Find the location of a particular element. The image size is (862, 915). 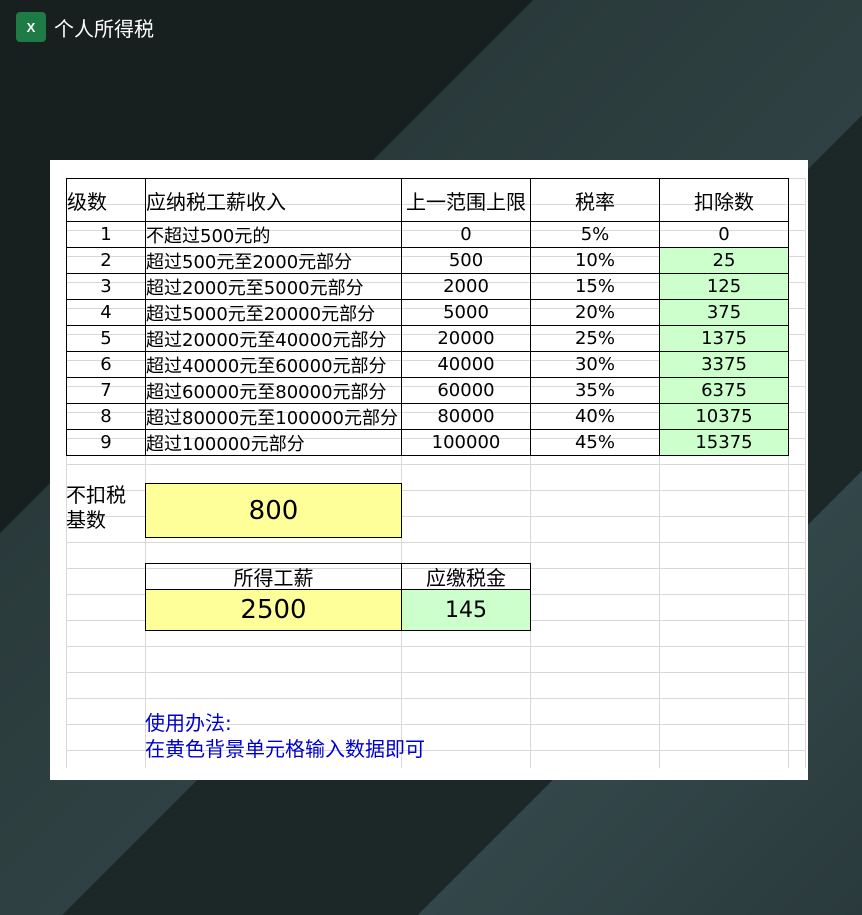

table-cell: 2000 is located at coordinates (466, 286).